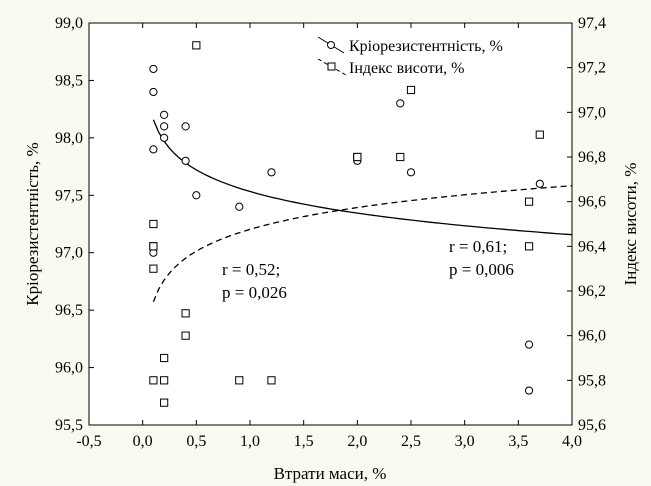  What do you see at coordinates (250, 441) in the screenshot?
I see `x-tick-label: 1,0` at bounding box center [250, 441].